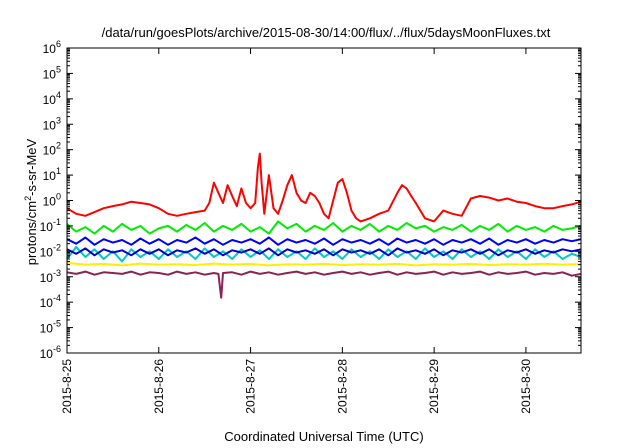 This screenshot has width=640, height=448. Describe the element at coordinates (50, 301) in the screenshot. I see `y-tick-label: 10⁻⁴` at that location.